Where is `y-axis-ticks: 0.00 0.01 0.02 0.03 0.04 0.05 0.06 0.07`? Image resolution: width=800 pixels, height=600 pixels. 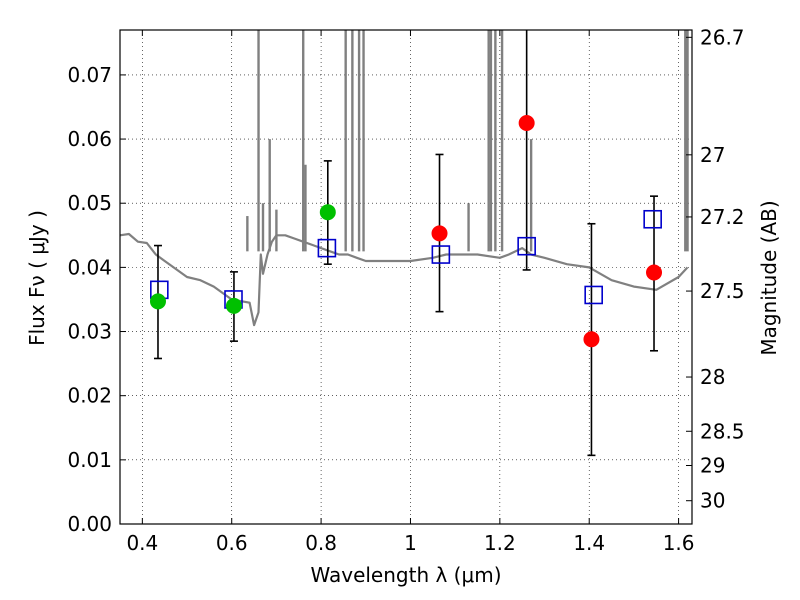 y-axis-ticks: 0.00 0.01 0.02 0.03 0.04 0.05 0.06 0.07 is located at coordinates (96, 299).